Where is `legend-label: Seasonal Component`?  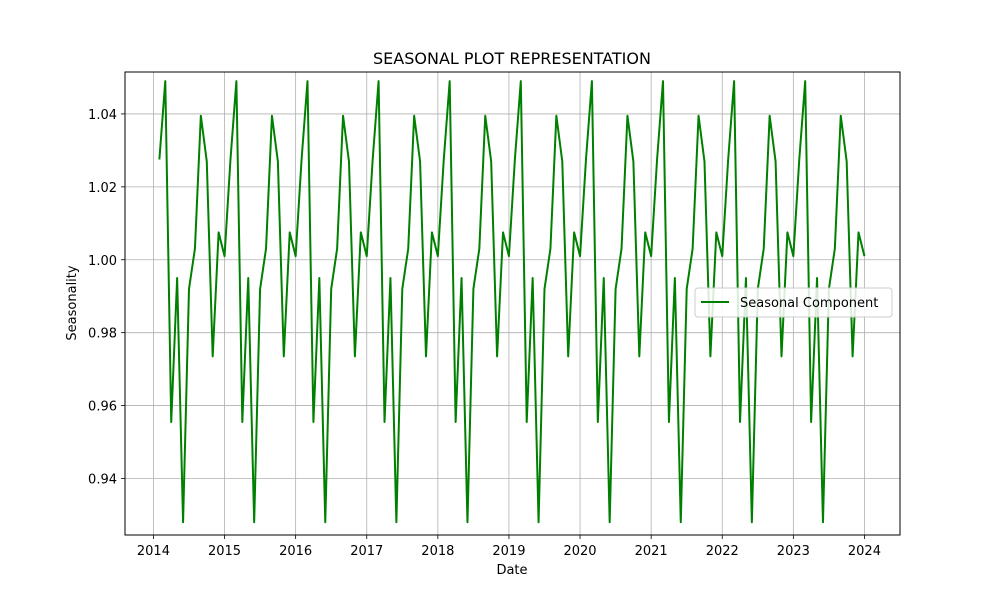
legend-label: Seasonal Component is located at coordinates (809, 303).